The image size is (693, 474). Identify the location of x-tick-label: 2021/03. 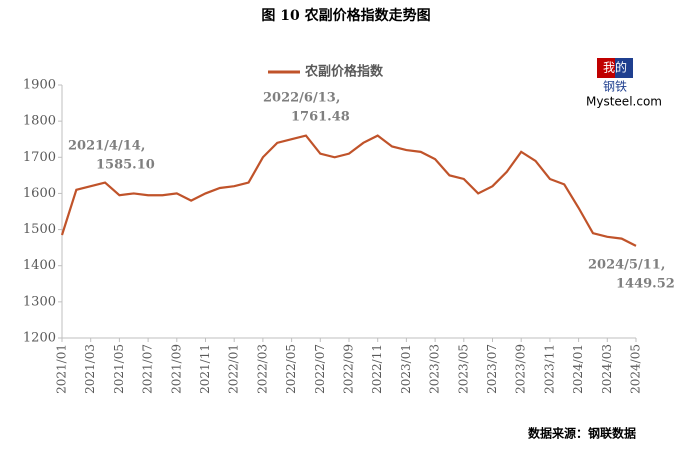
(90, 369).